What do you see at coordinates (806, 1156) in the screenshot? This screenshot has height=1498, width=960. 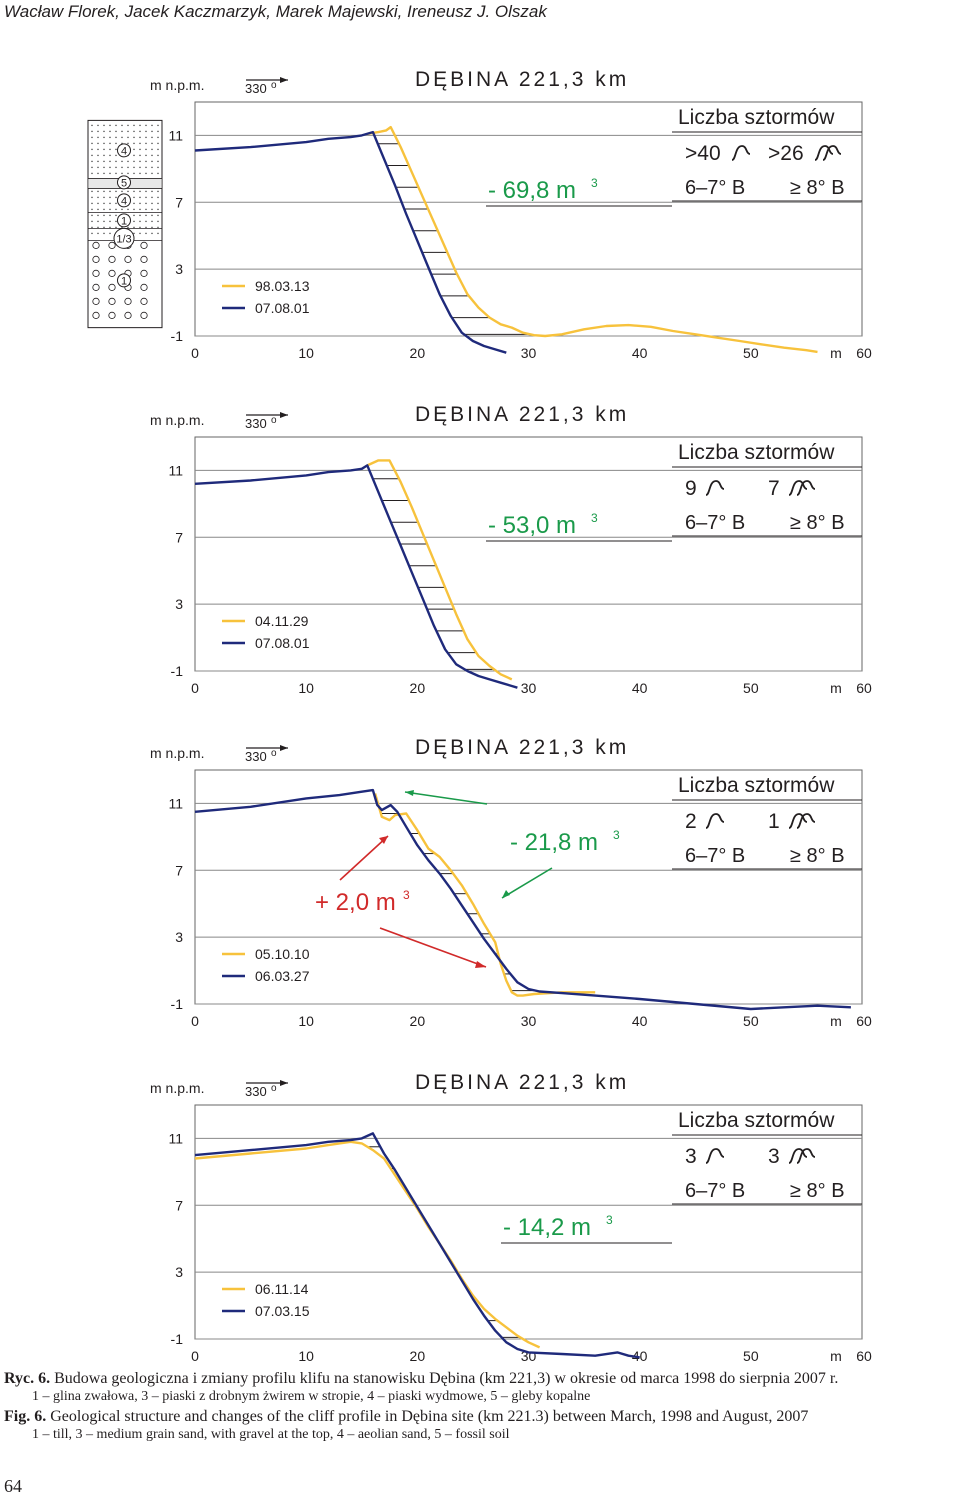 I see `storm-wave-double-icon-second` at bounding box center [806, 1156].